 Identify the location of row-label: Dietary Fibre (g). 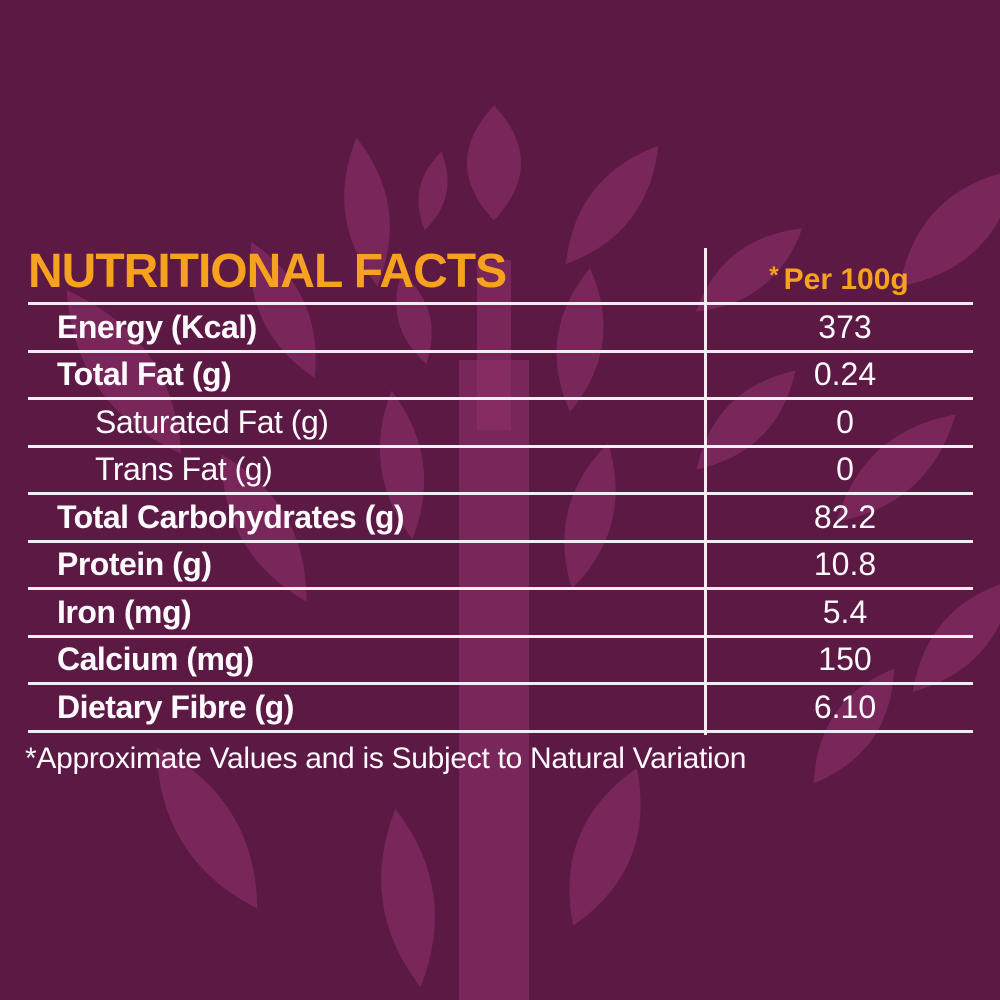
(175, 707).